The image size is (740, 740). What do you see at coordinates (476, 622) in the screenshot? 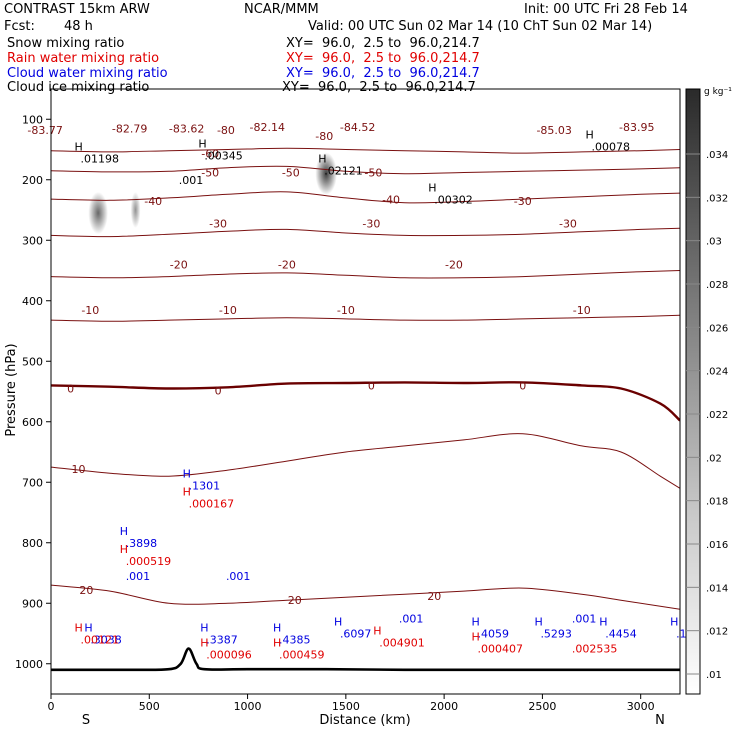
I see `max-marker-21: H` at bounding box center [476, 622].